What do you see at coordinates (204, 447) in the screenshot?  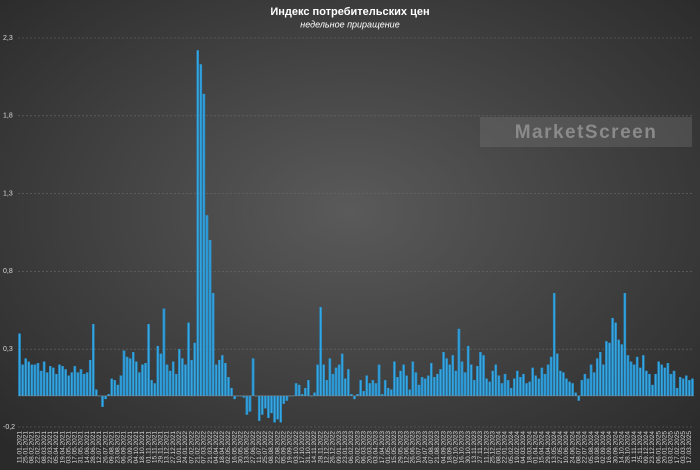 I see `x-tick-label: 07.03.2022` at bounding box center [204, 447].